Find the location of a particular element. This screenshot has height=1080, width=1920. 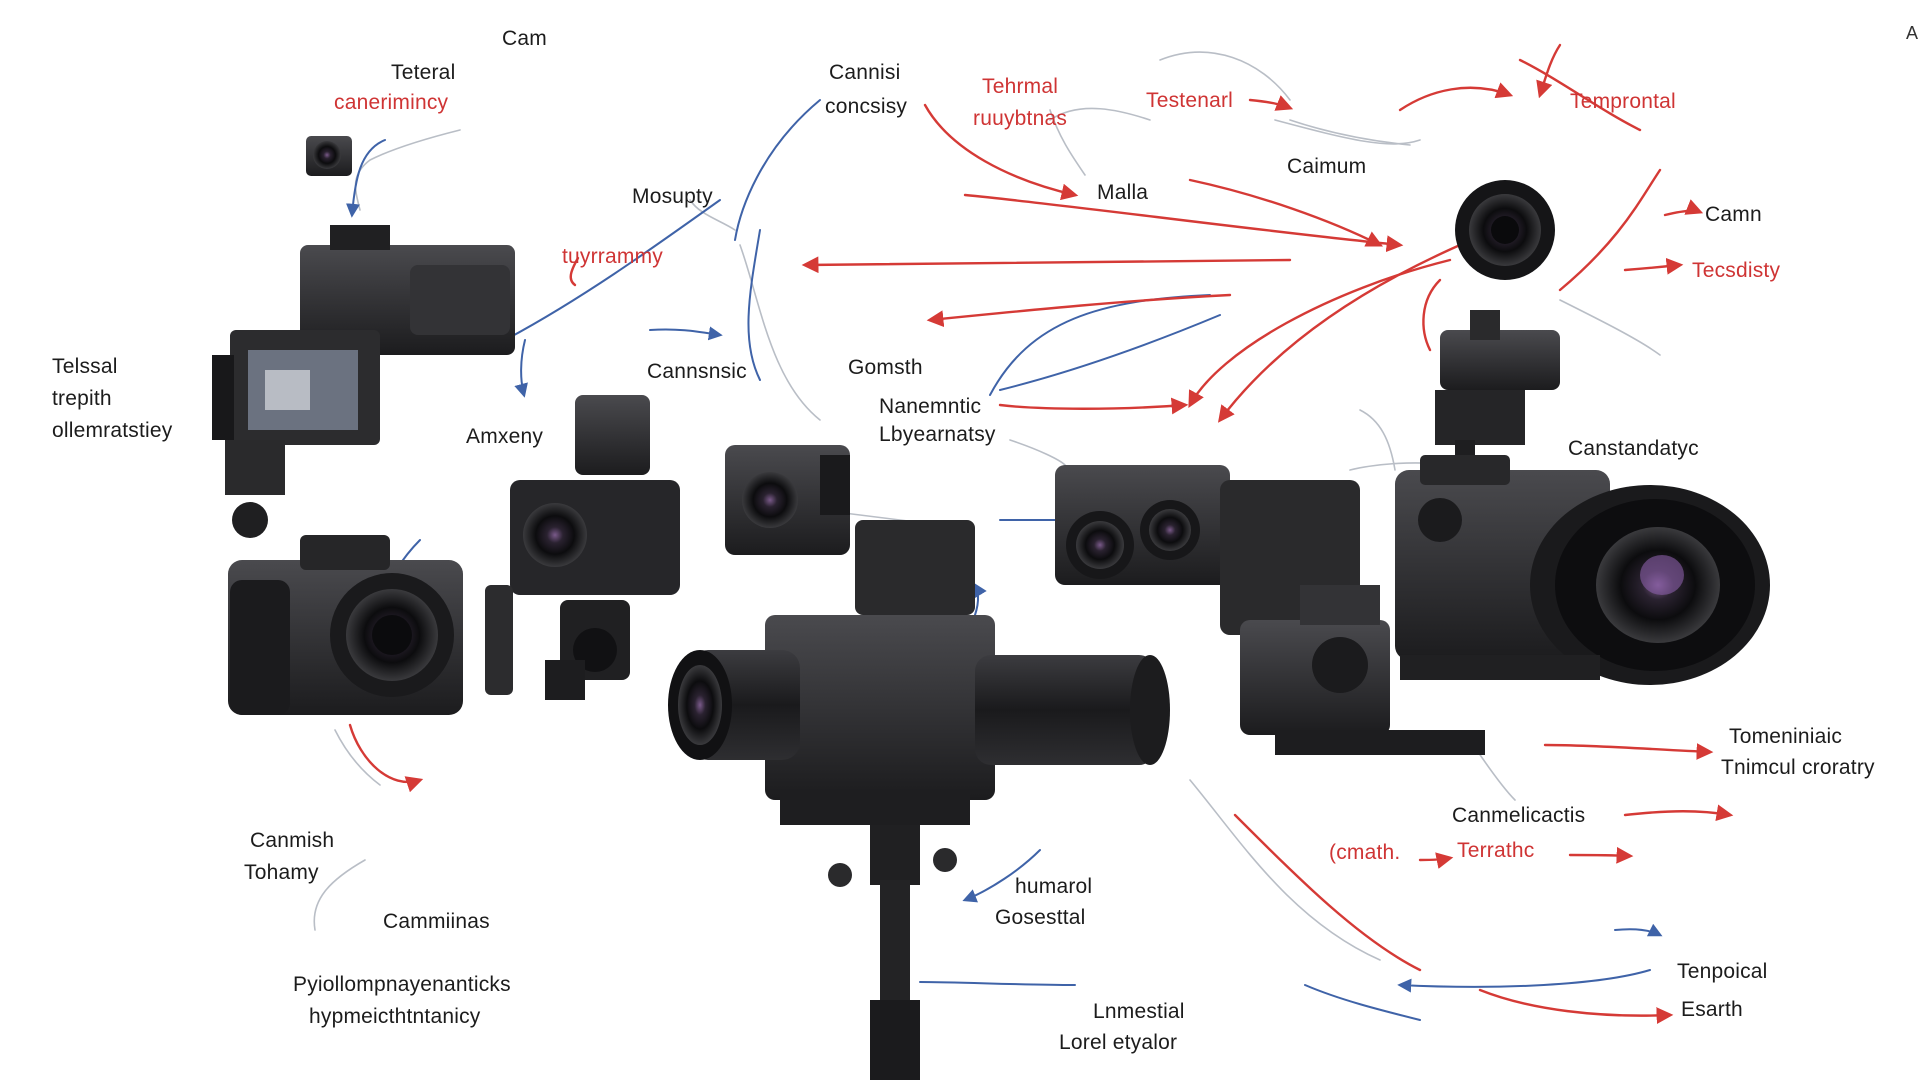

label-cammiinas: Cammiinas is located at coordinates (436, 921).